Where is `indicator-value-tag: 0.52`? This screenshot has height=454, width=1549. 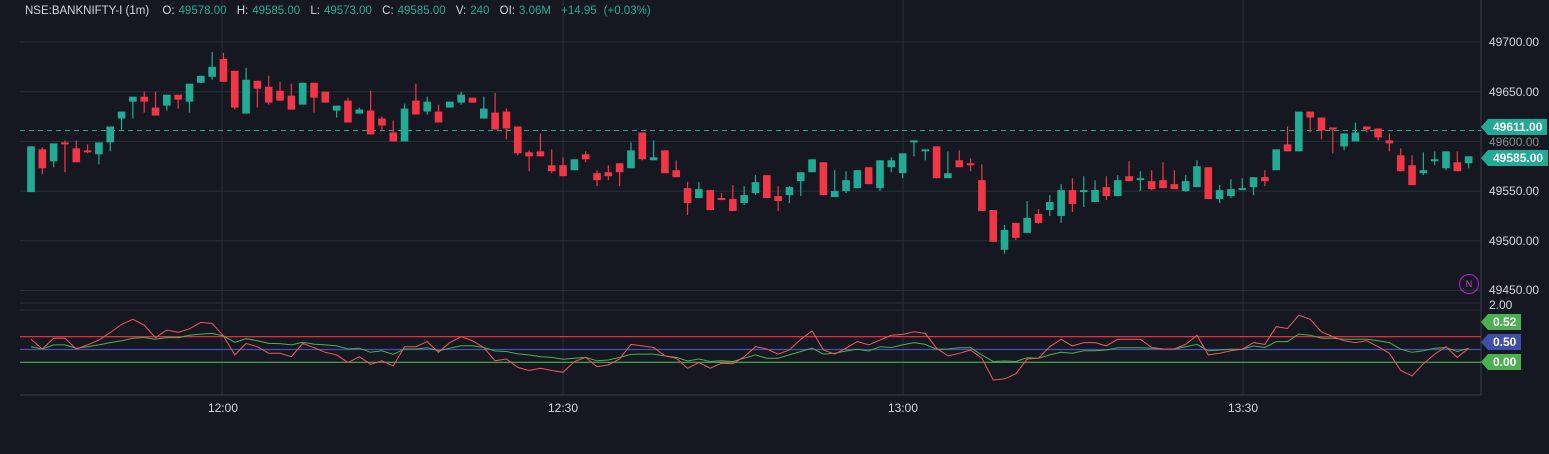 indicator-value-tag: 0.52 is located at coordinates (1501, 322).